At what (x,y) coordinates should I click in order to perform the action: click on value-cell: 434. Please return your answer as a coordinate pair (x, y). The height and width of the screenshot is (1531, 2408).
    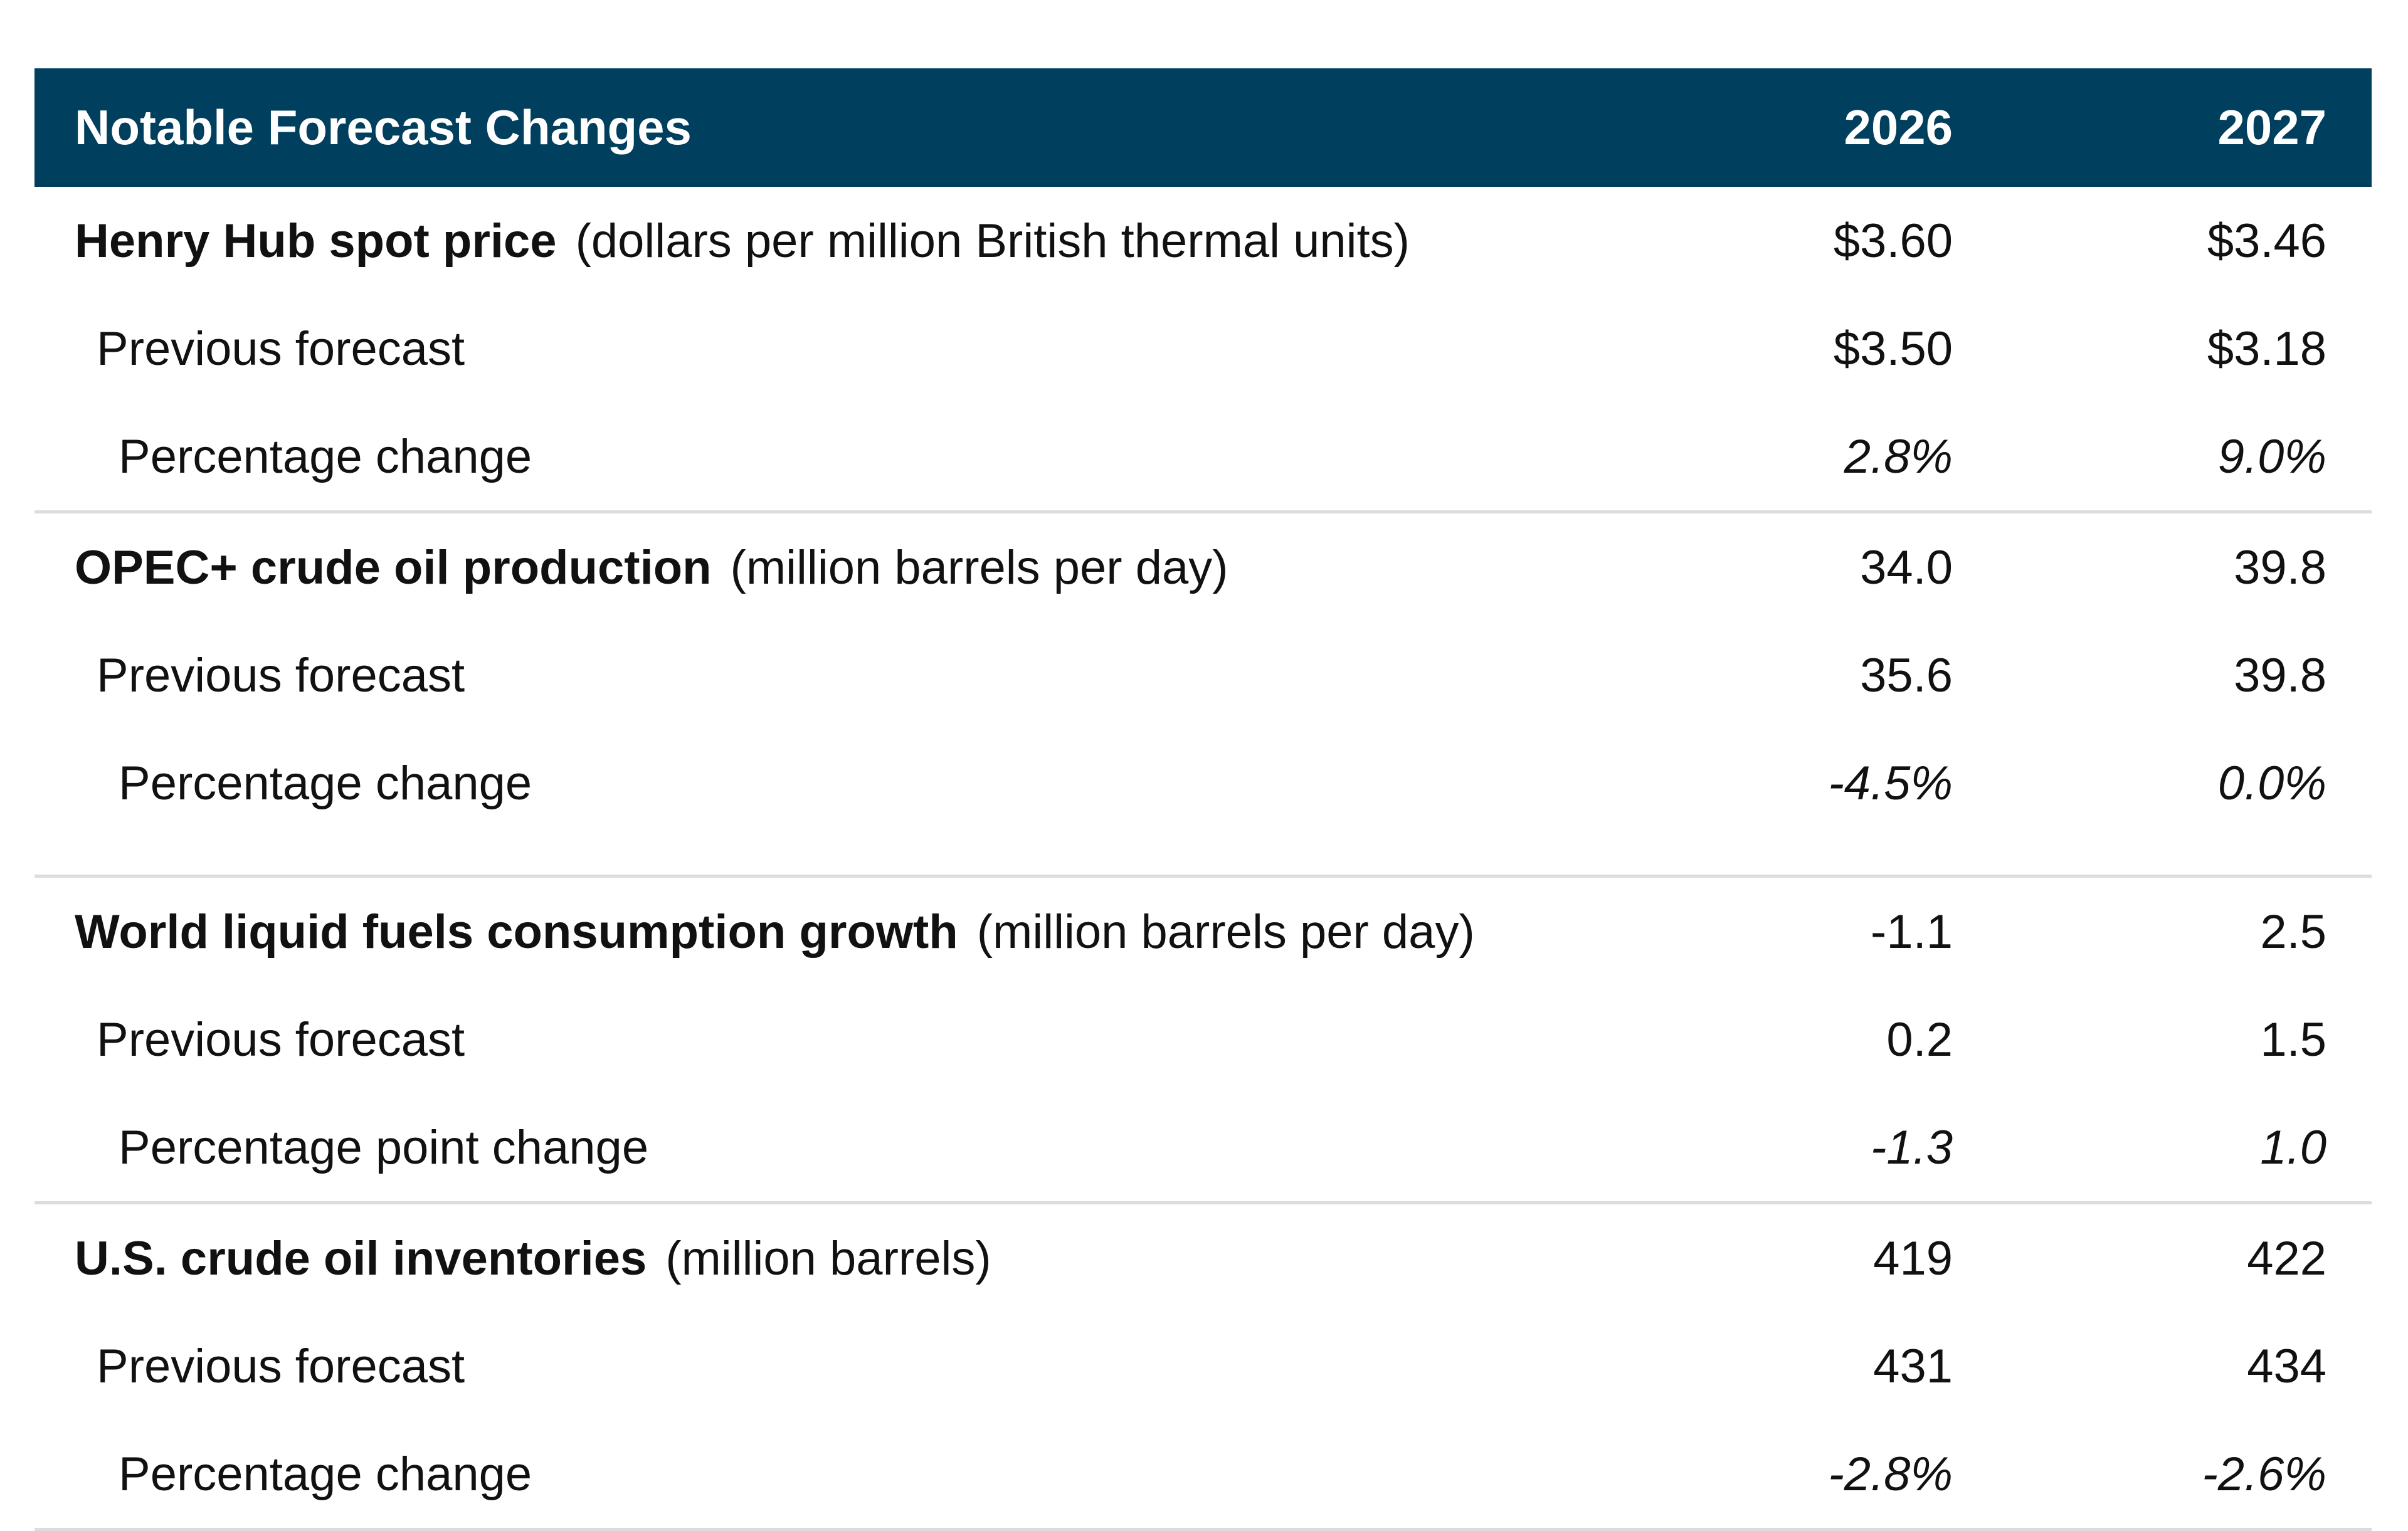
    Looking at the image, I should click on (2286, 1366).